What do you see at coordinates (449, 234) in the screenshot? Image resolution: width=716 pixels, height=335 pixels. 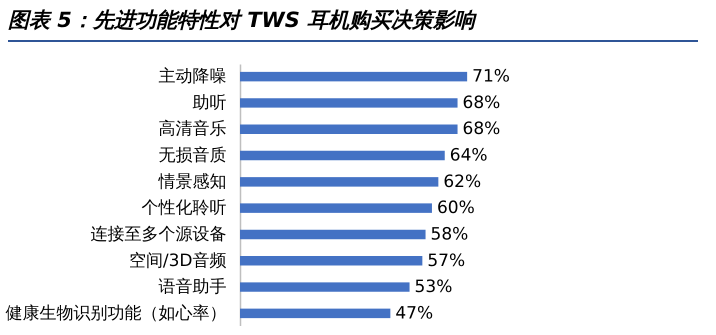 I see `data-label: 58%` at bounding box center [449, 234].